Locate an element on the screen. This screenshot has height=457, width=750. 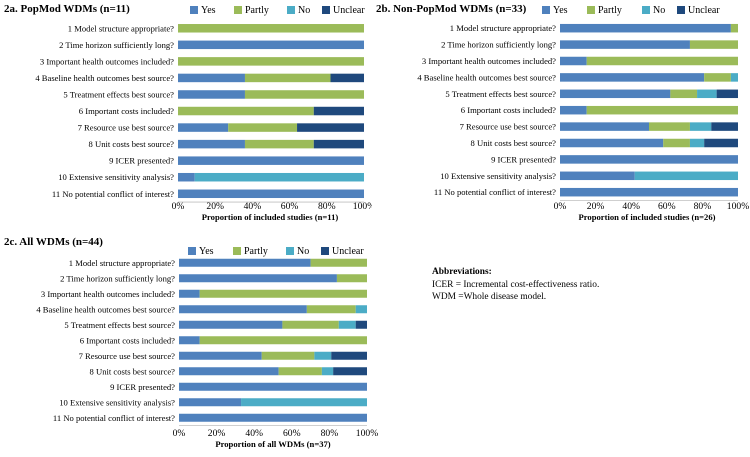
legend-label-partly: Partly is located at coordinates (256, 251).